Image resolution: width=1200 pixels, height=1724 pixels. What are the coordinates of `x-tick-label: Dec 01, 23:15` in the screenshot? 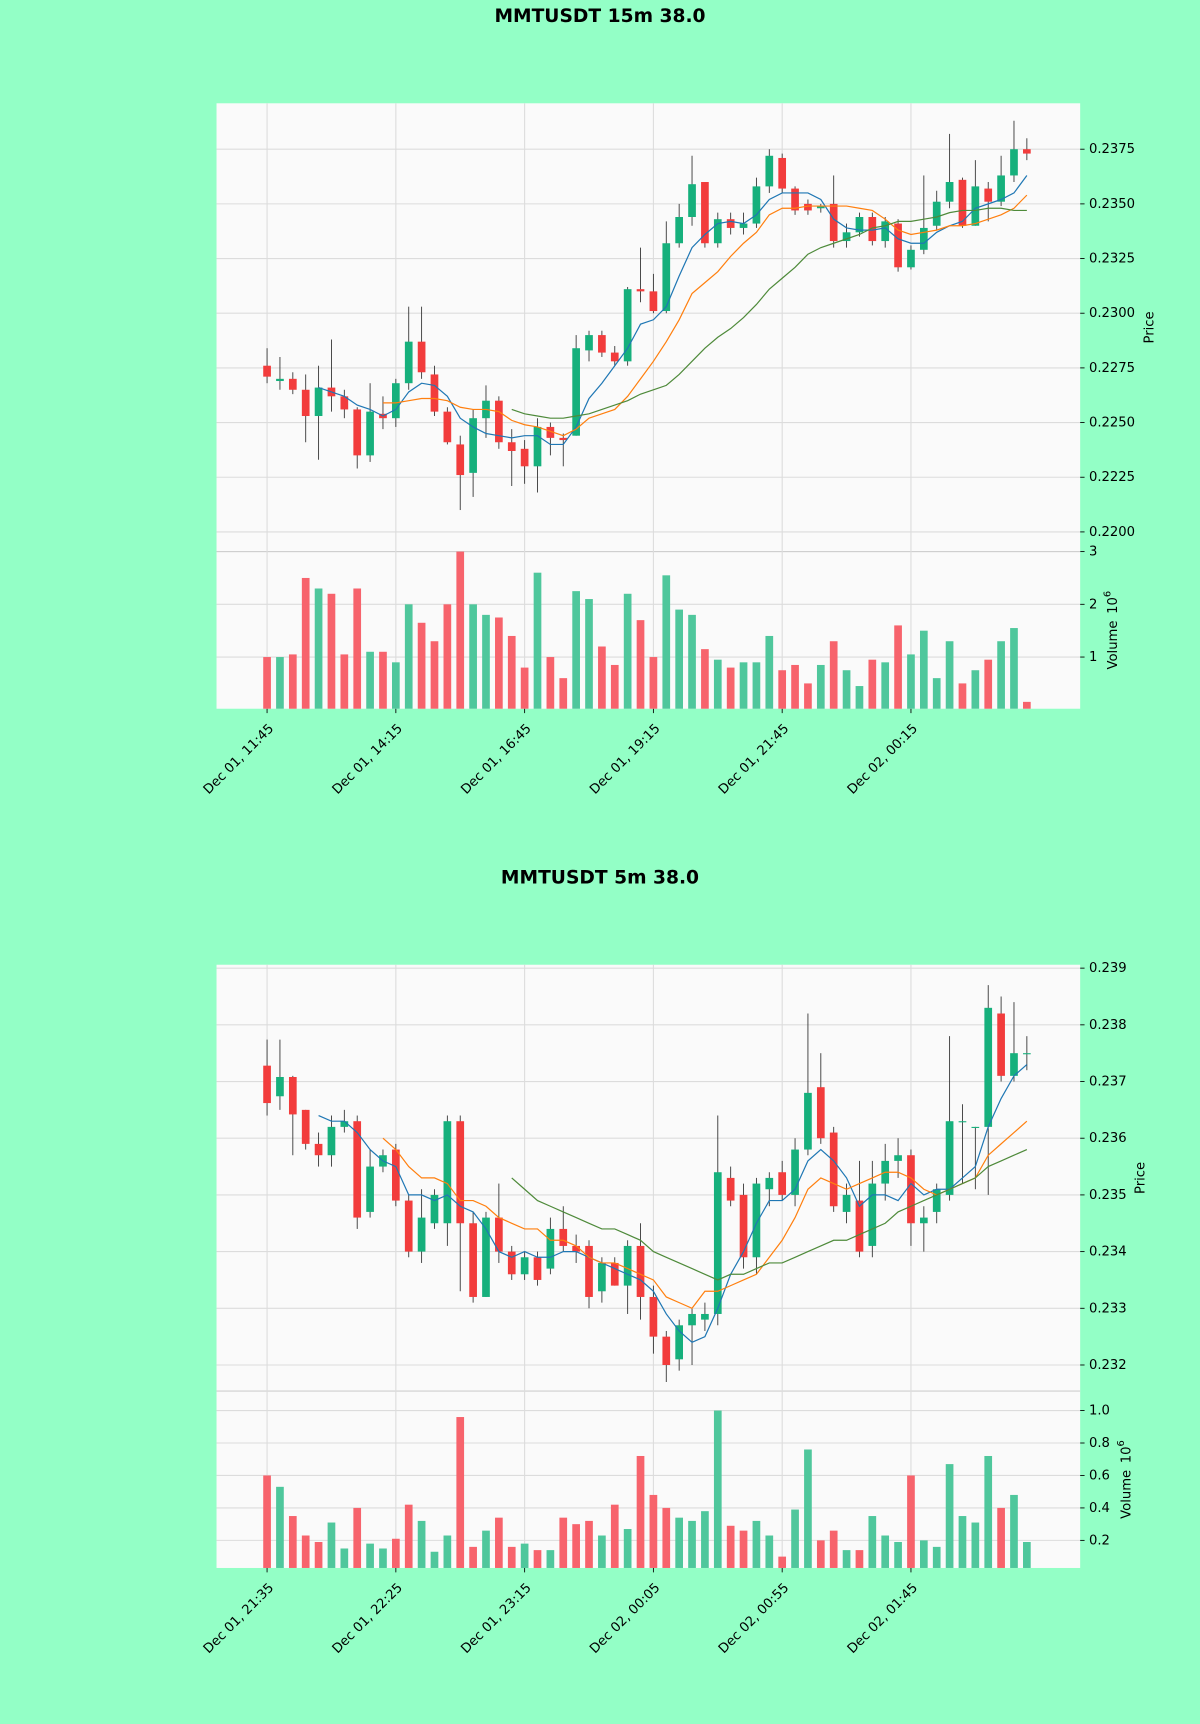 It's located at (496, 1619).